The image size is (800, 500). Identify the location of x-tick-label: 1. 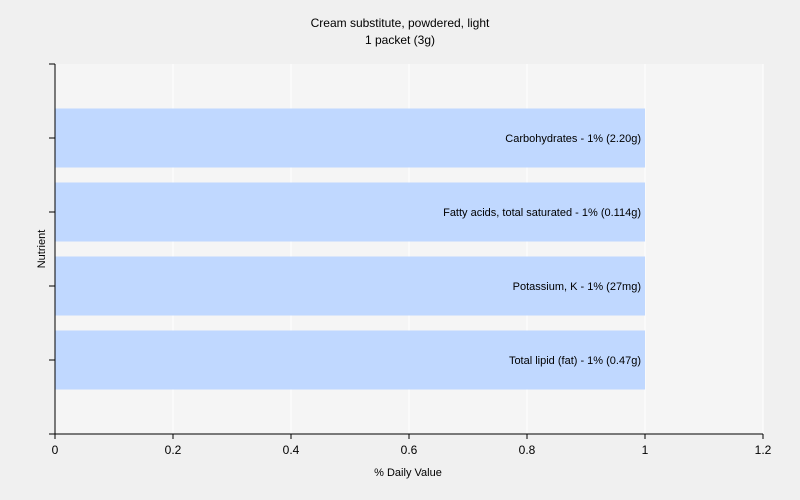
(645, 450).